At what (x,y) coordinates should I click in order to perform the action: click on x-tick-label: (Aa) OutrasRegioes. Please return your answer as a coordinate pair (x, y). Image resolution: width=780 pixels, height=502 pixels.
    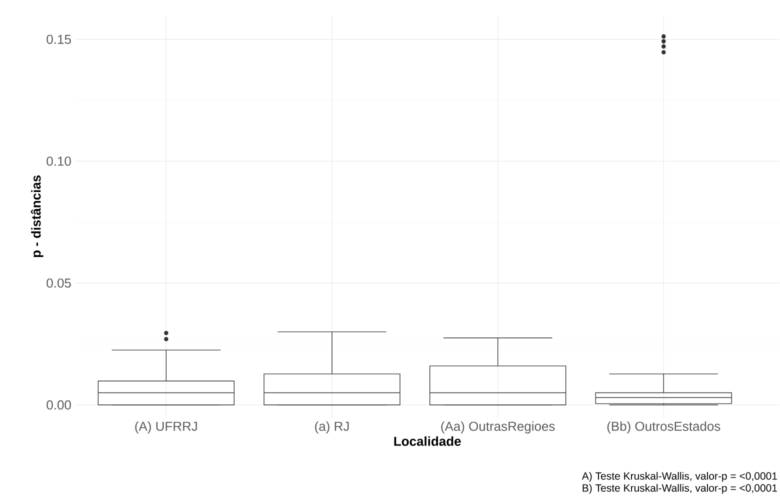
    Looking at the image, I should click on (498, 427).